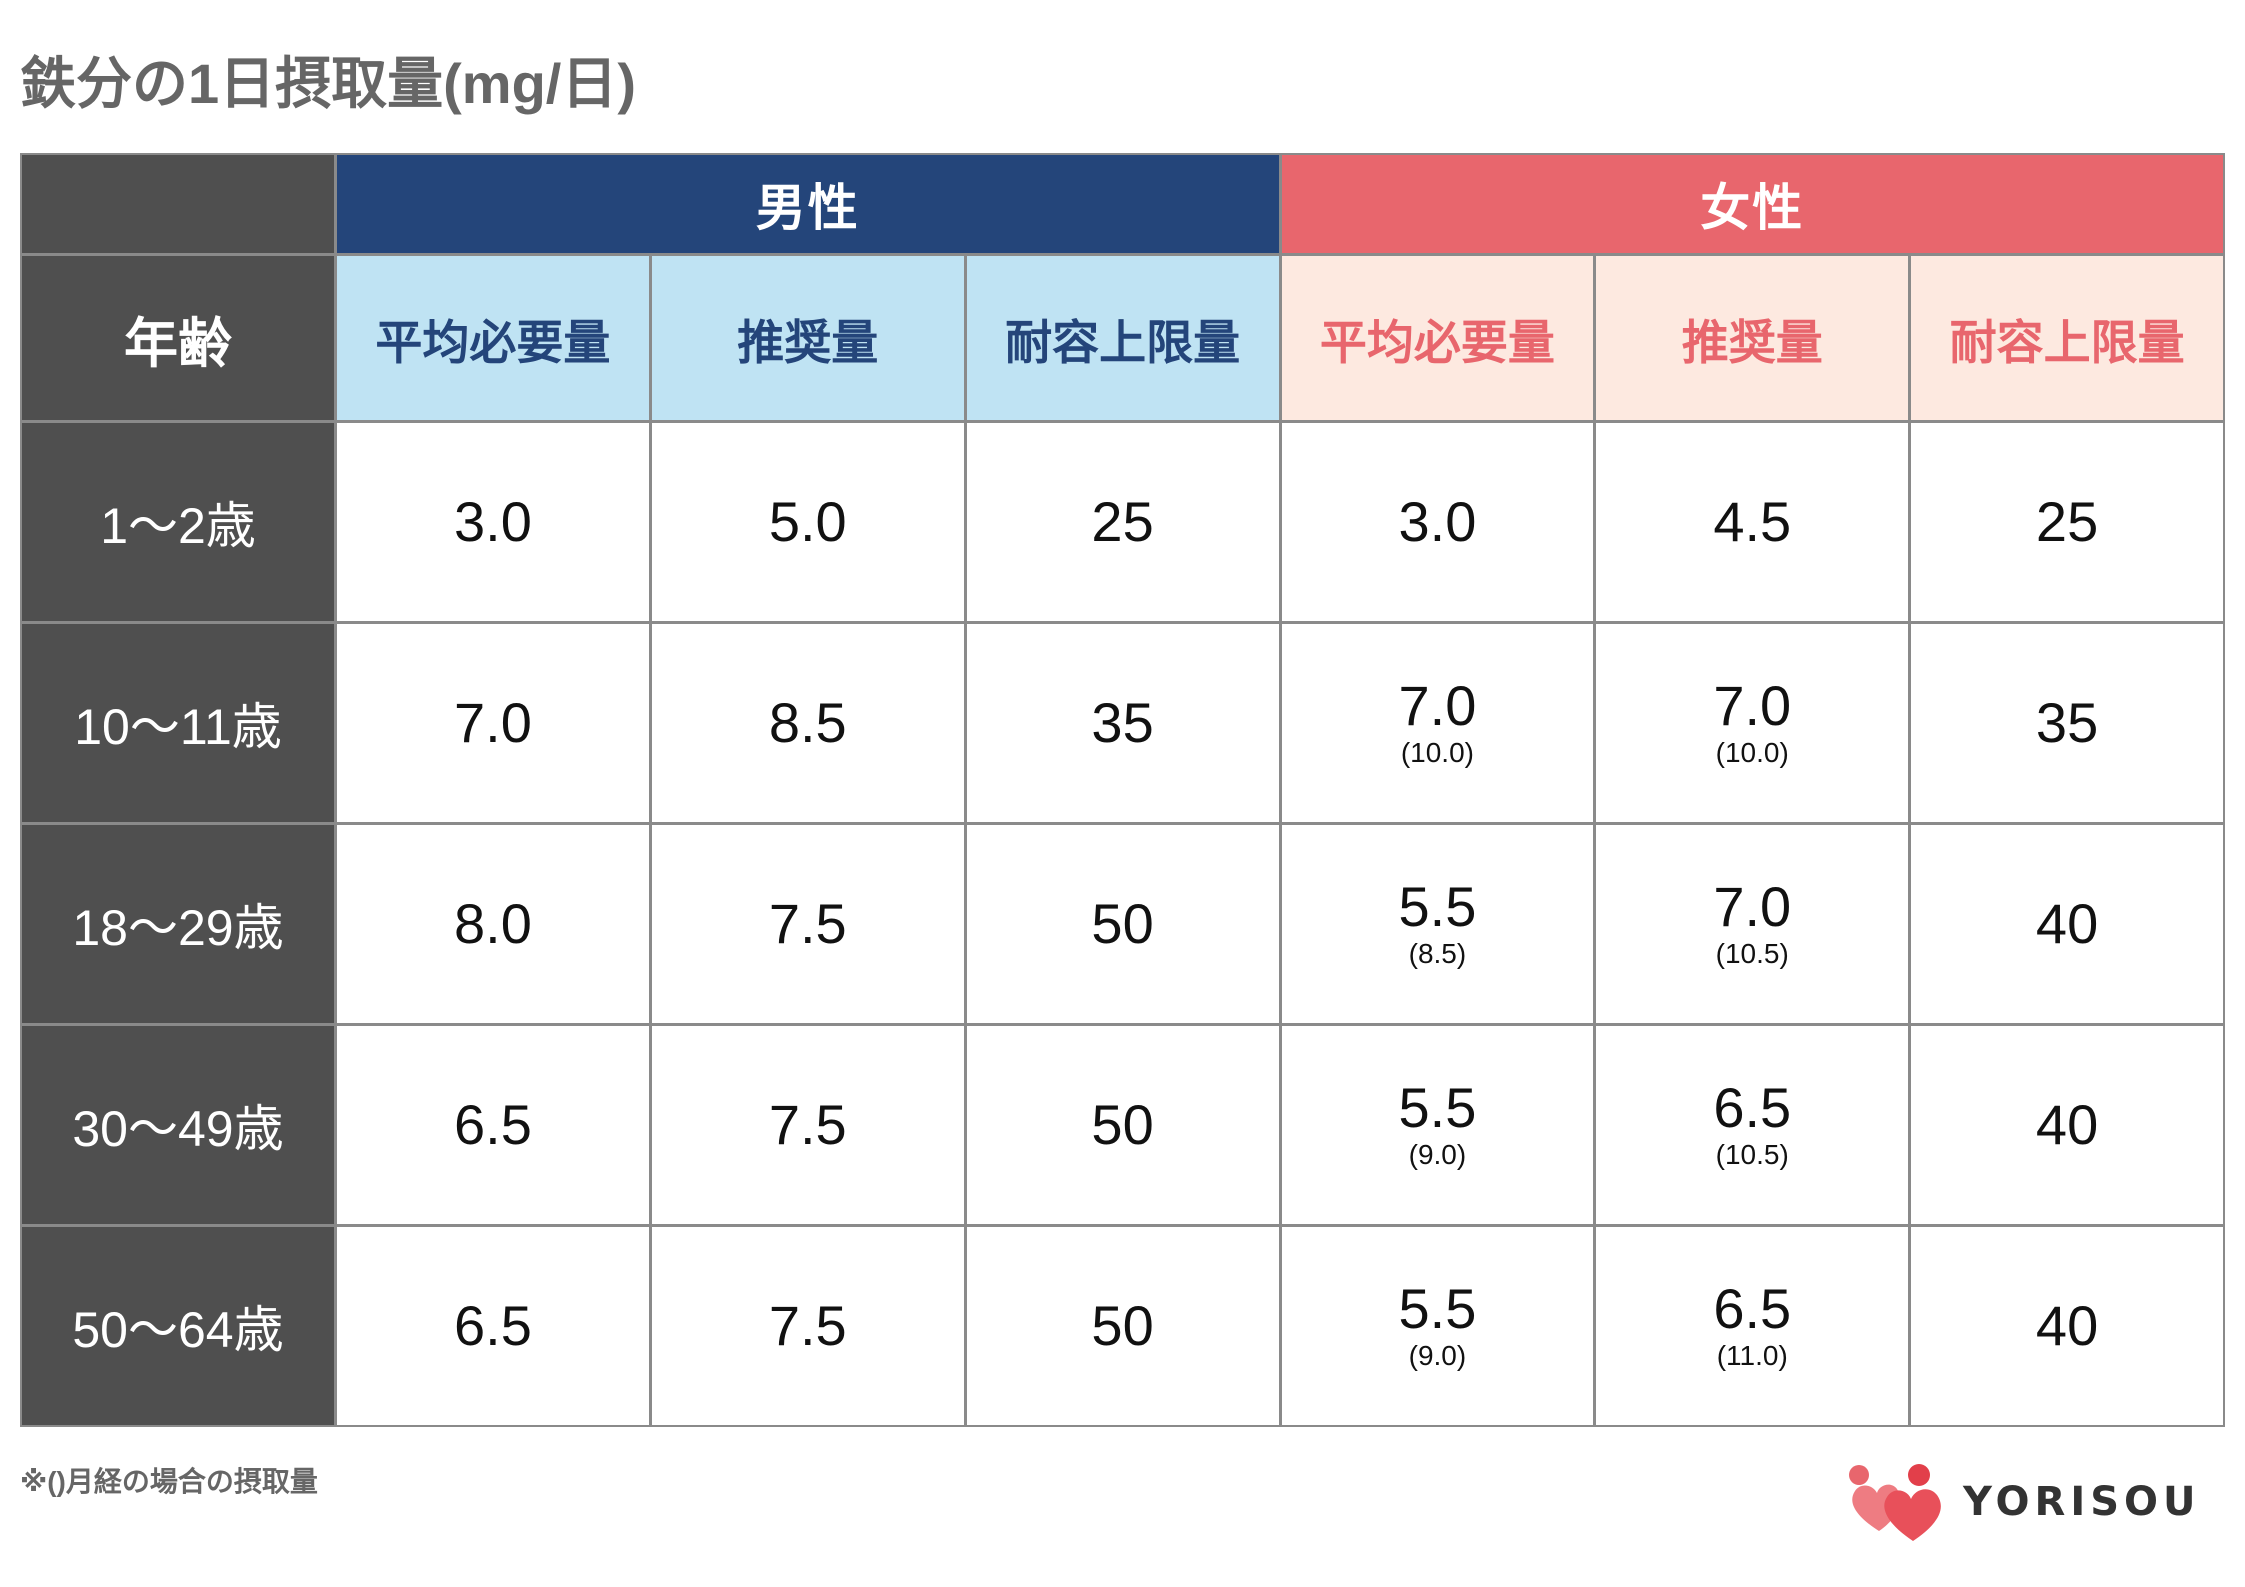  I want to click on table-cell: 5.5 (8.5), so click(1437, 924).